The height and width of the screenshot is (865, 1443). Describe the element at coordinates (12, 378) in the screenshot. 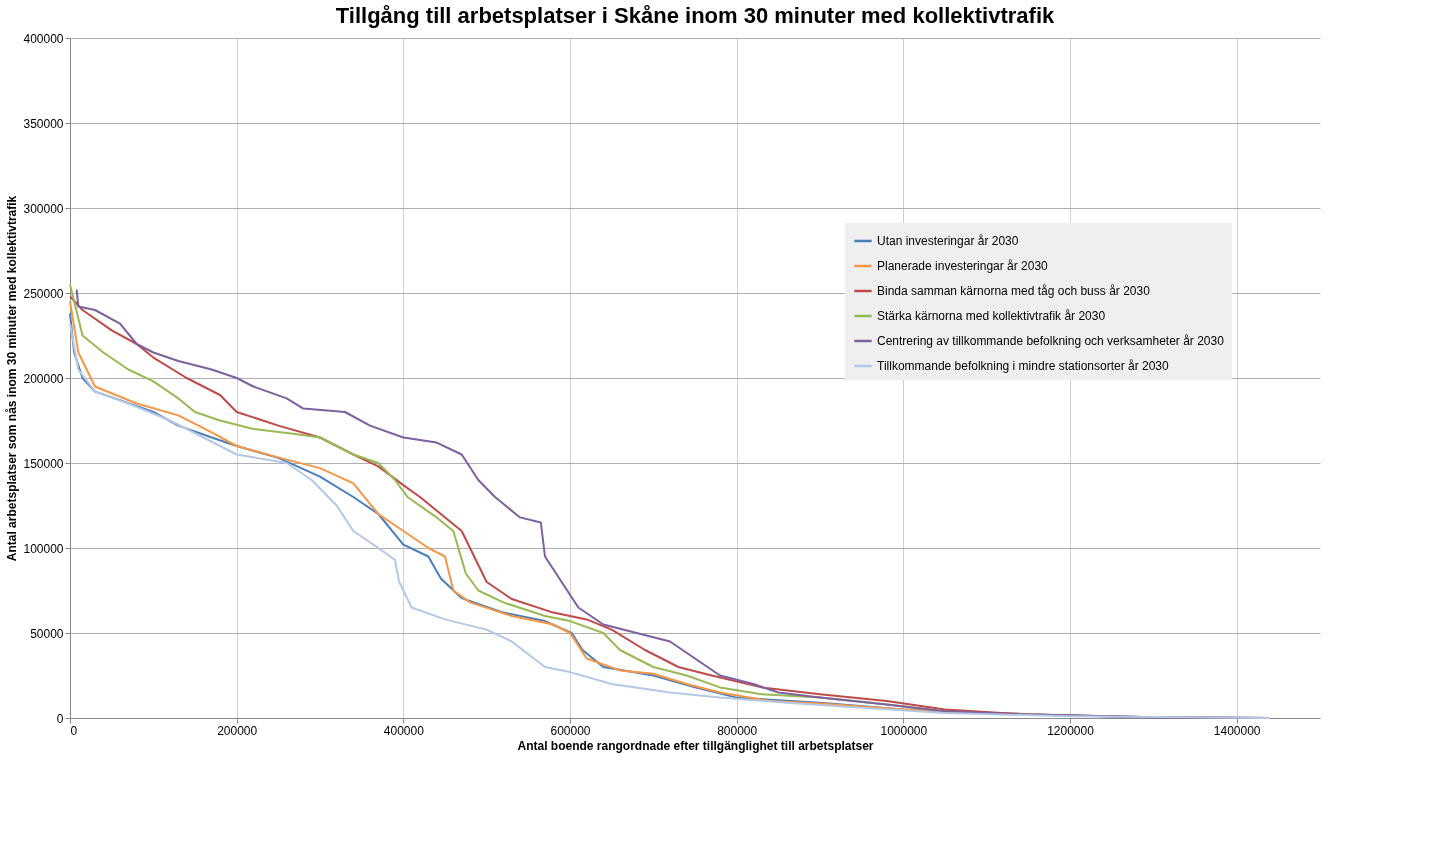

I see `y-axis-title: Antal arbetsplatser som nås inom 30 minuter med kollektivtrafik` at that location.